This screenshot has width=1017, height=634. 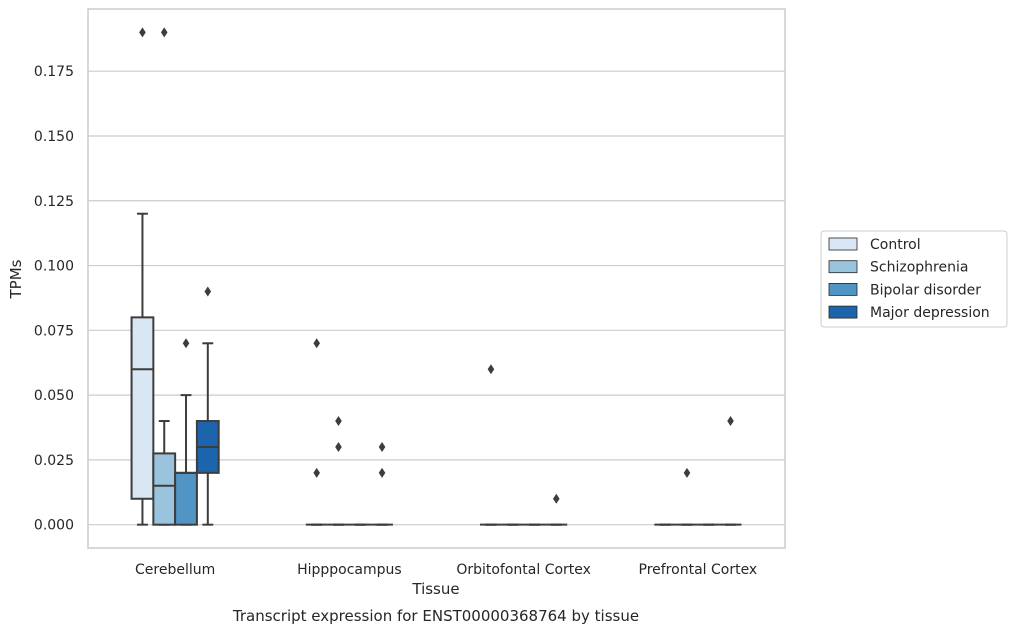 I want to click on legend-label: Major depression, so click(x=930, y=313).